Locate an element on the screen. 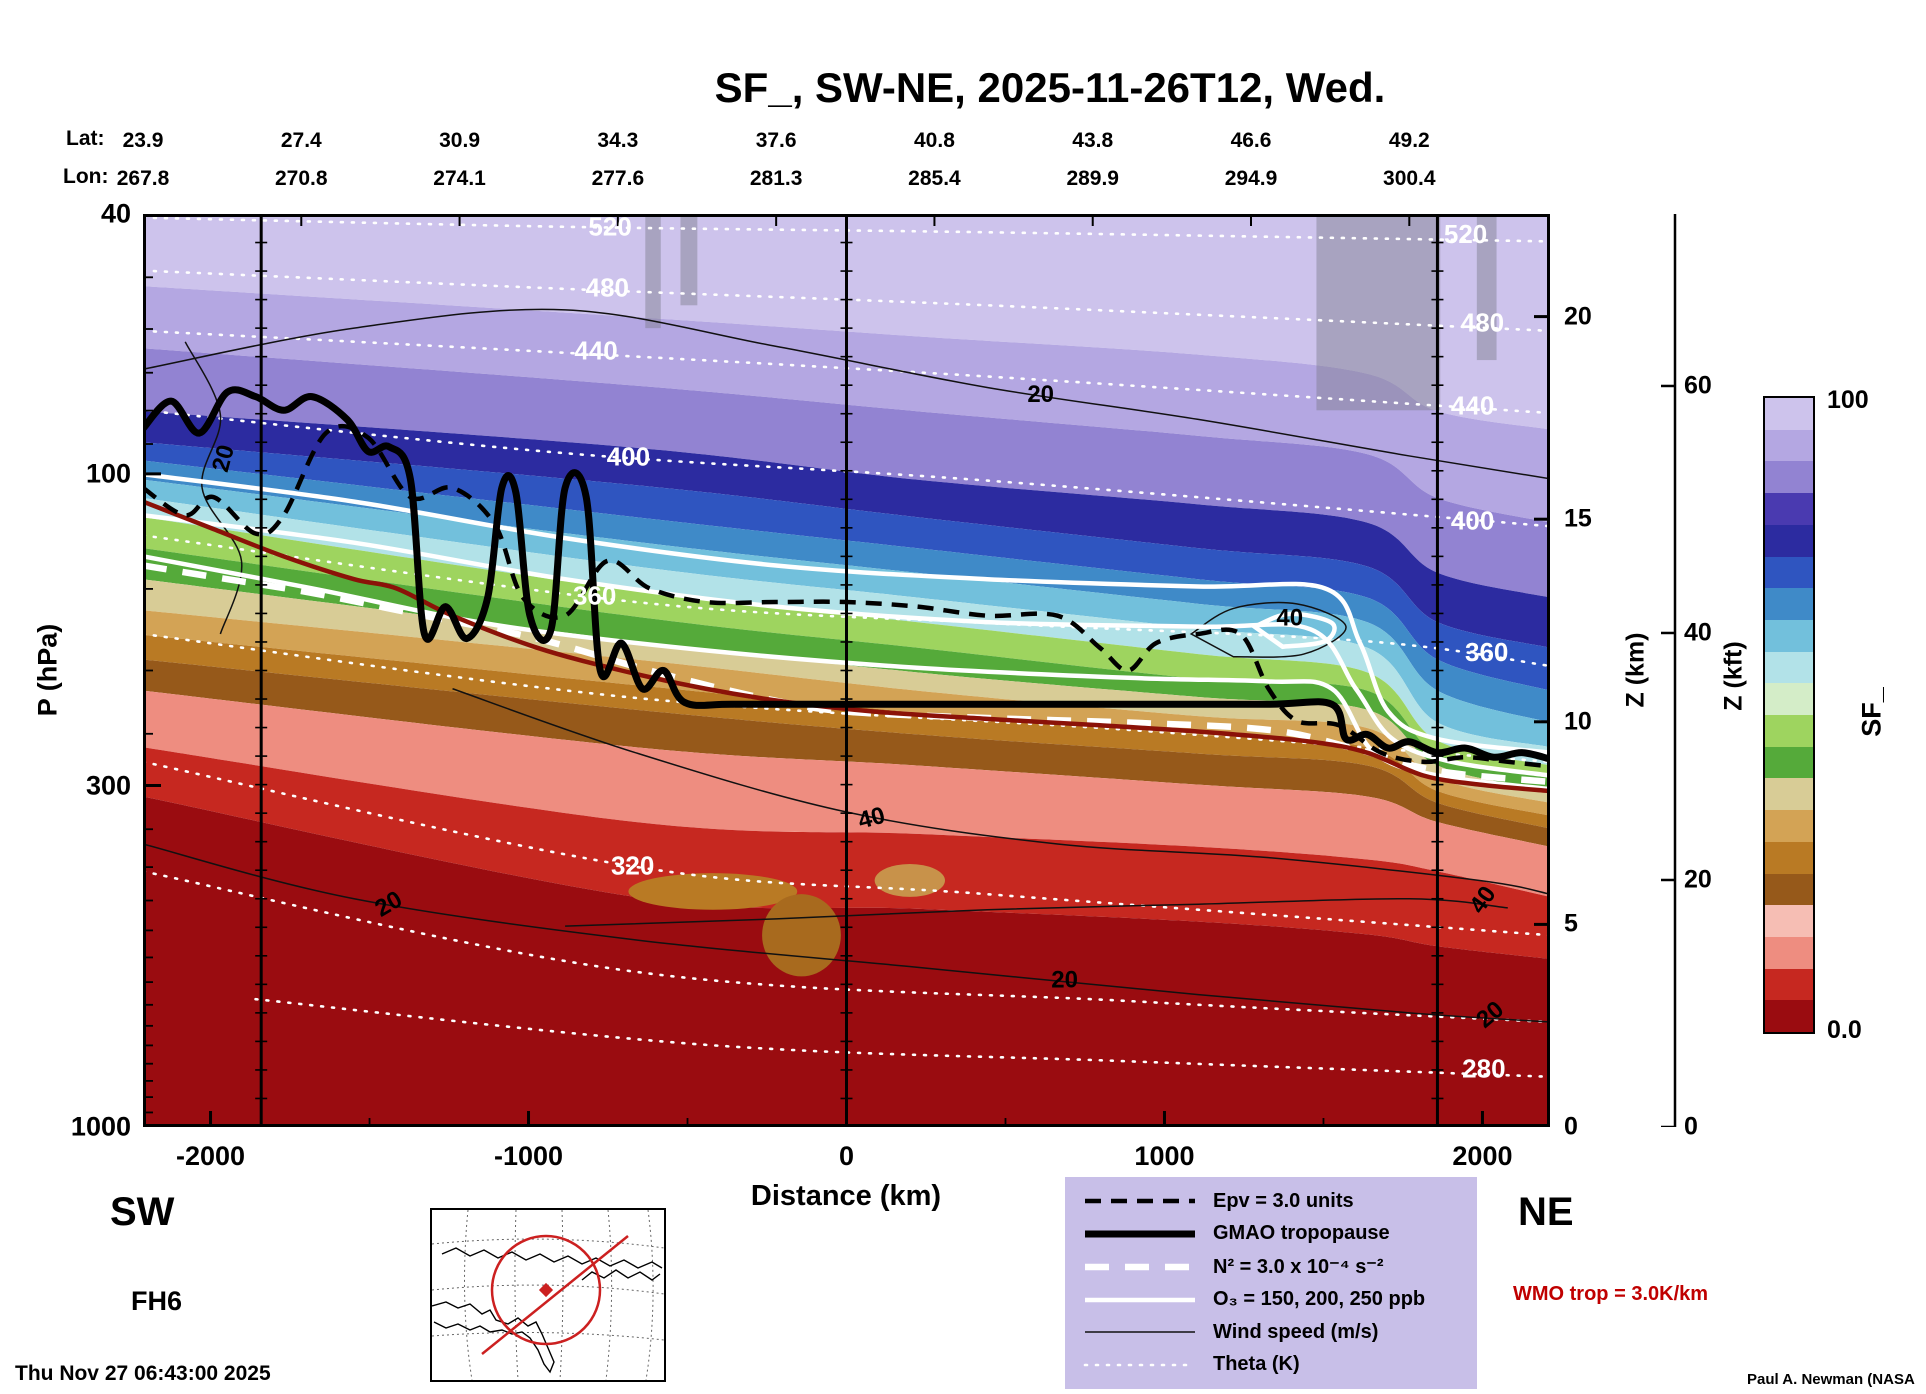  legend-line-sample-epv is located at coordinates (1140, 1201).